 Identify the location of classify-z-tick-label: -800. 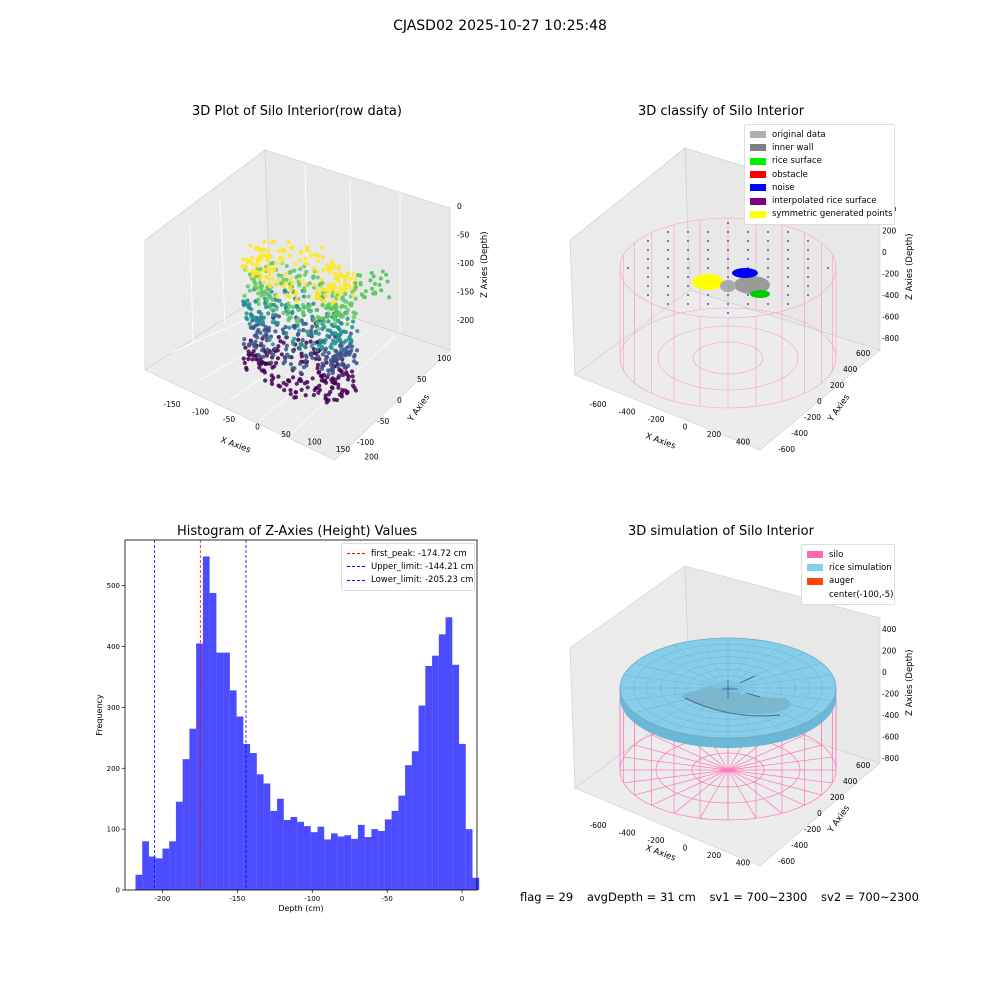
(890, 338).